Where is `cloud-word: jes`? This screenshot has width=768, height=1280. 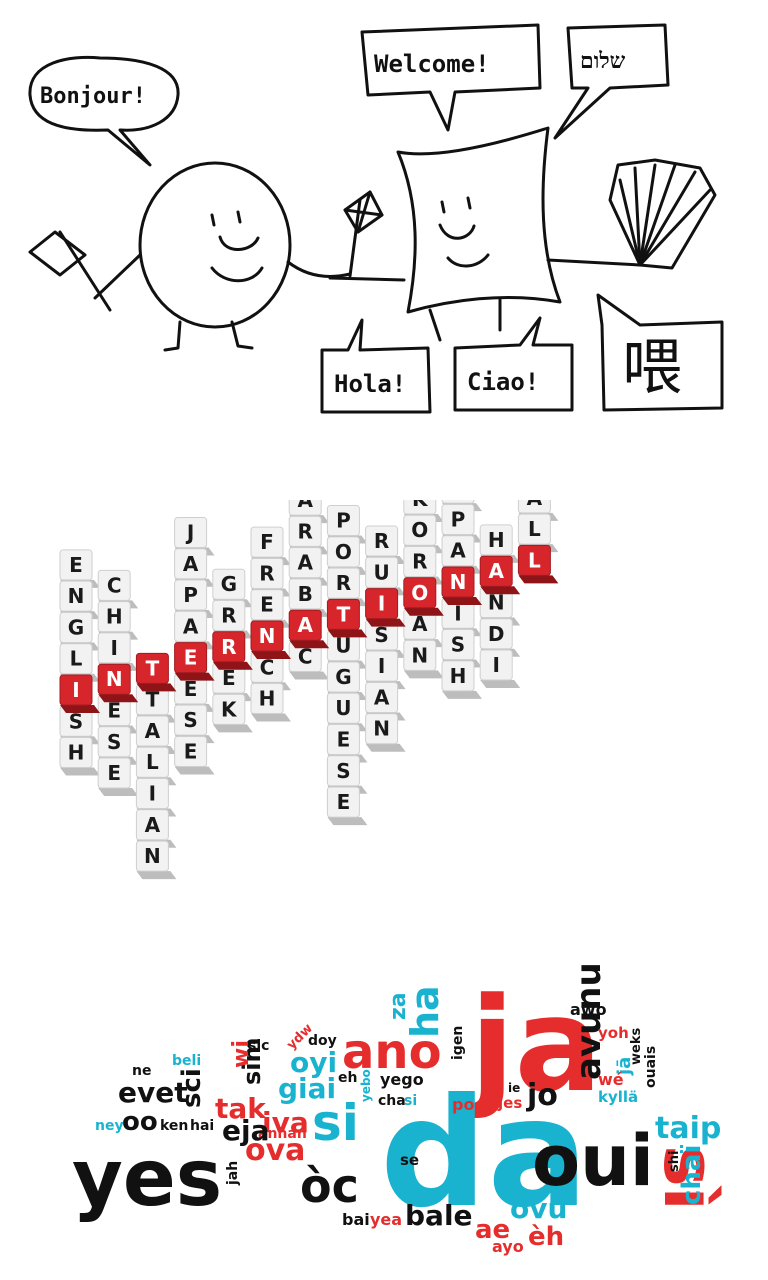 cloud-word: jes is located at coordinates (509, 1103).